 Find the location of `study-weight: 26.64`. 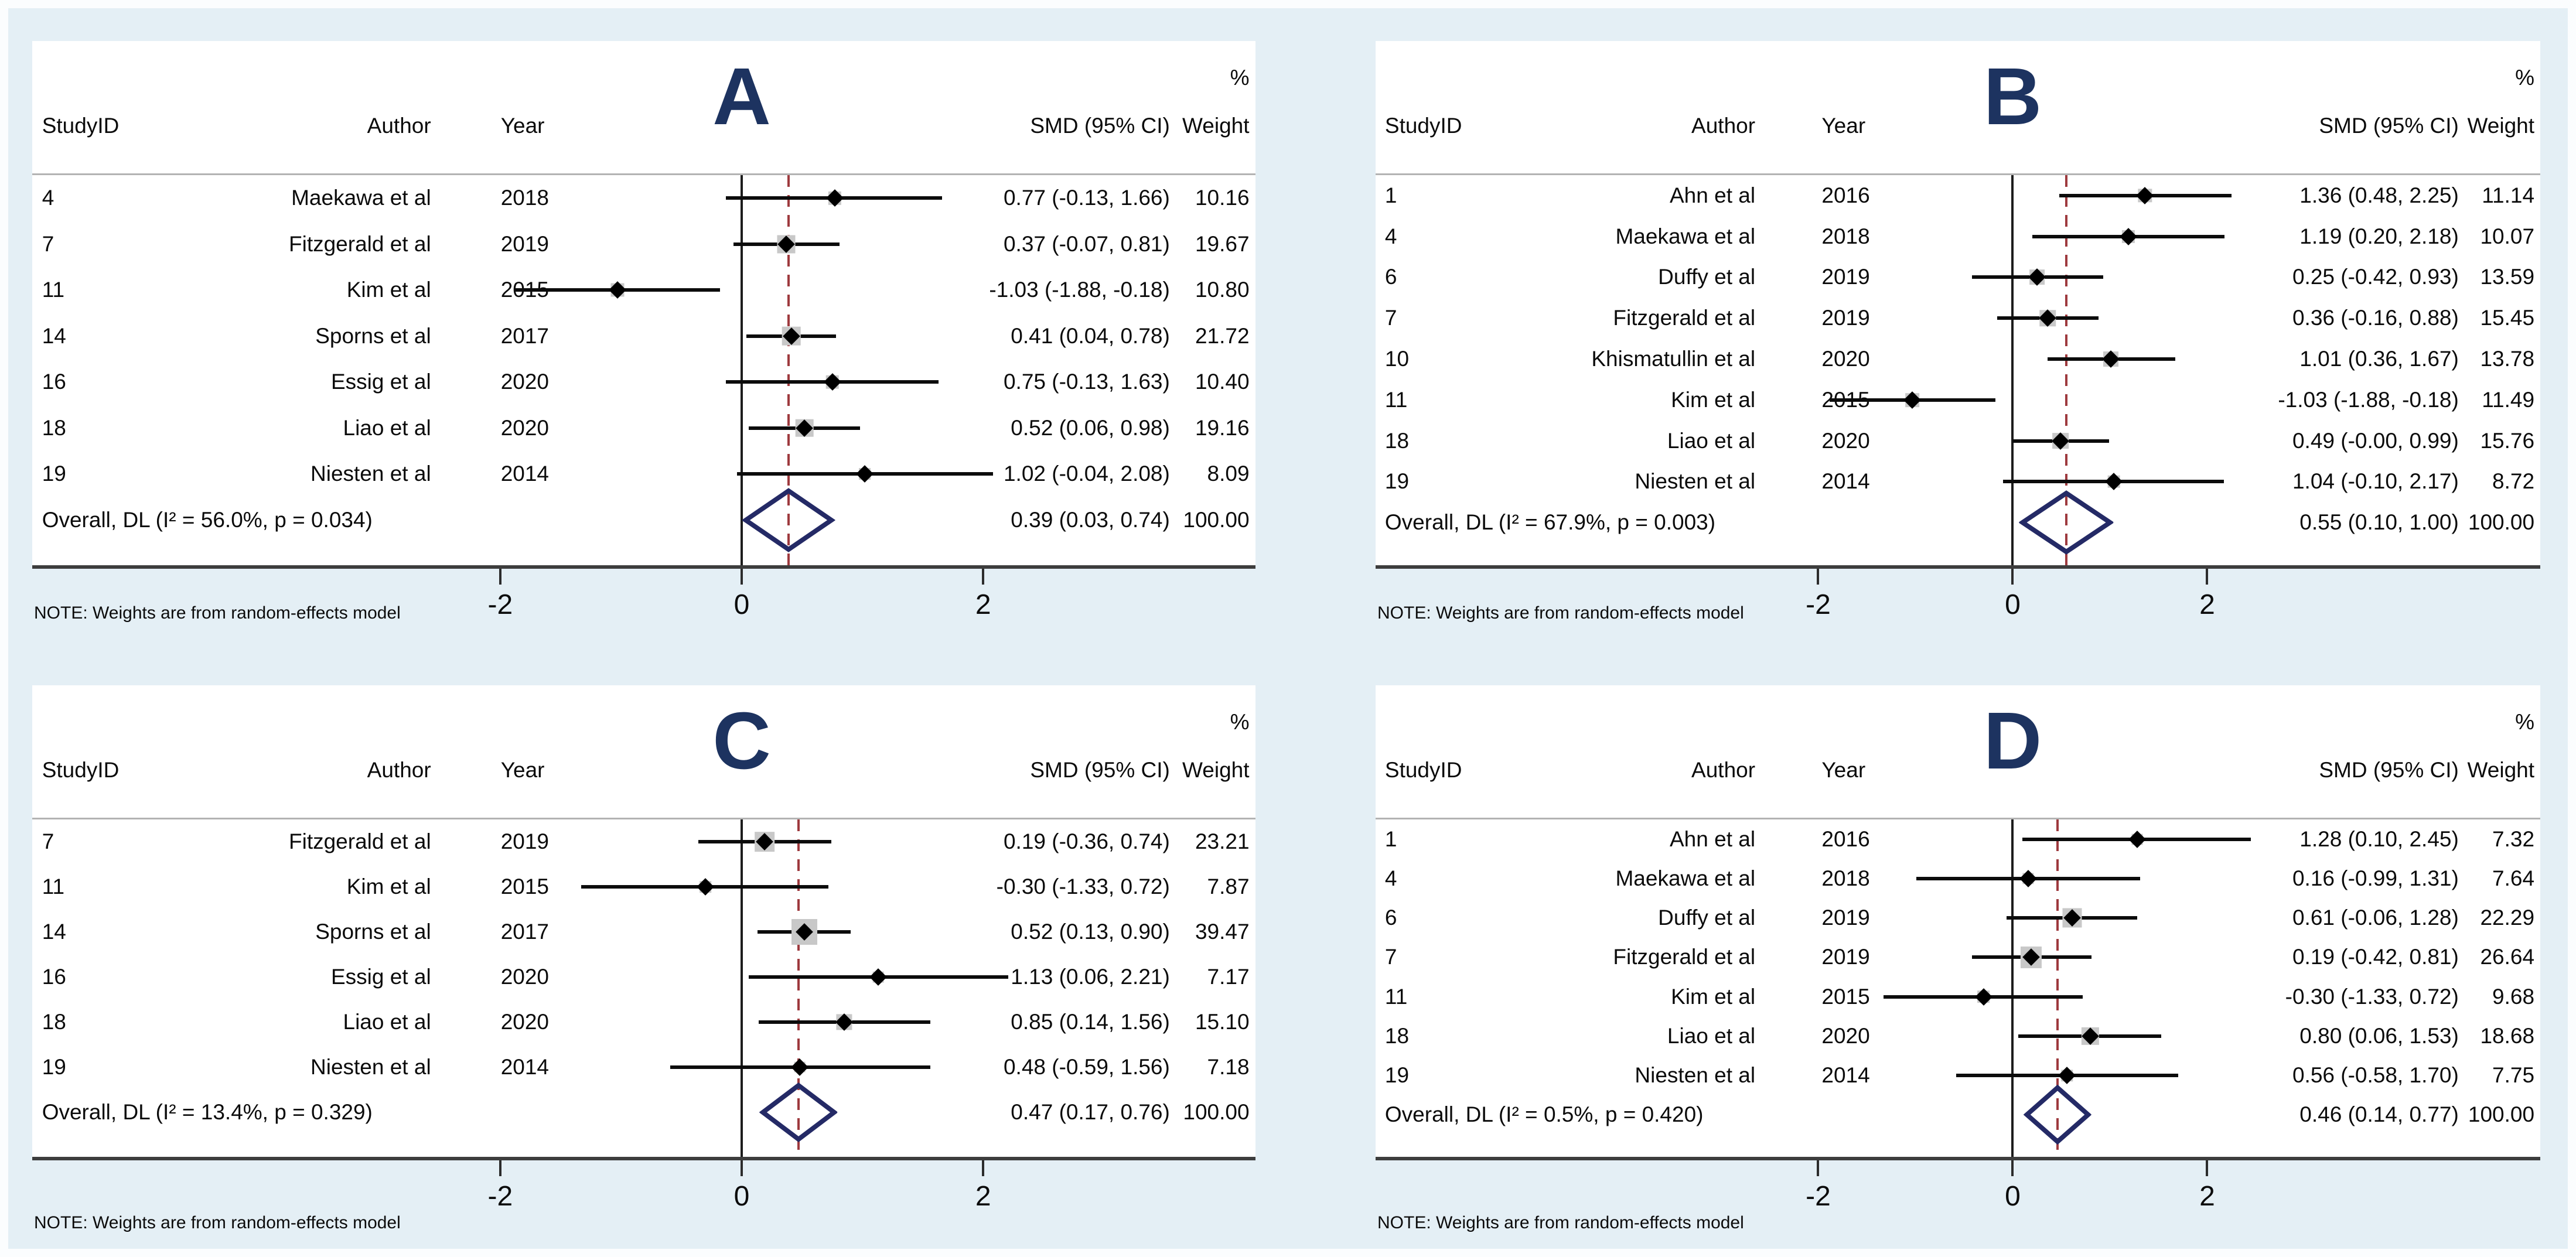

study-weight: 26.64 is located at coordinates (2508, 957).